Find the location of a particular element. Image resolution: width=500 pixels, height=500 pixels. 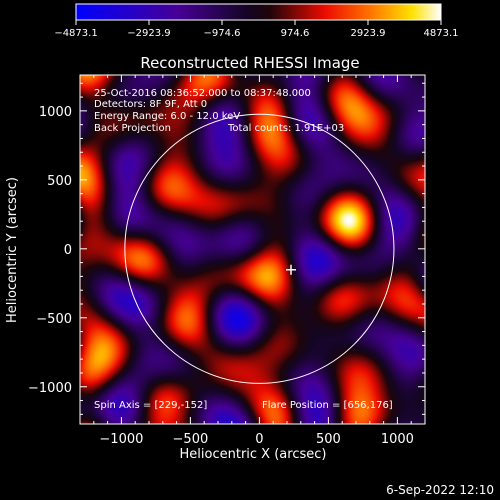

annotation-time-range: 25-Oct-2016 08:36:52.000 to 08:37:48.000 is located at coordinates (202, 93).